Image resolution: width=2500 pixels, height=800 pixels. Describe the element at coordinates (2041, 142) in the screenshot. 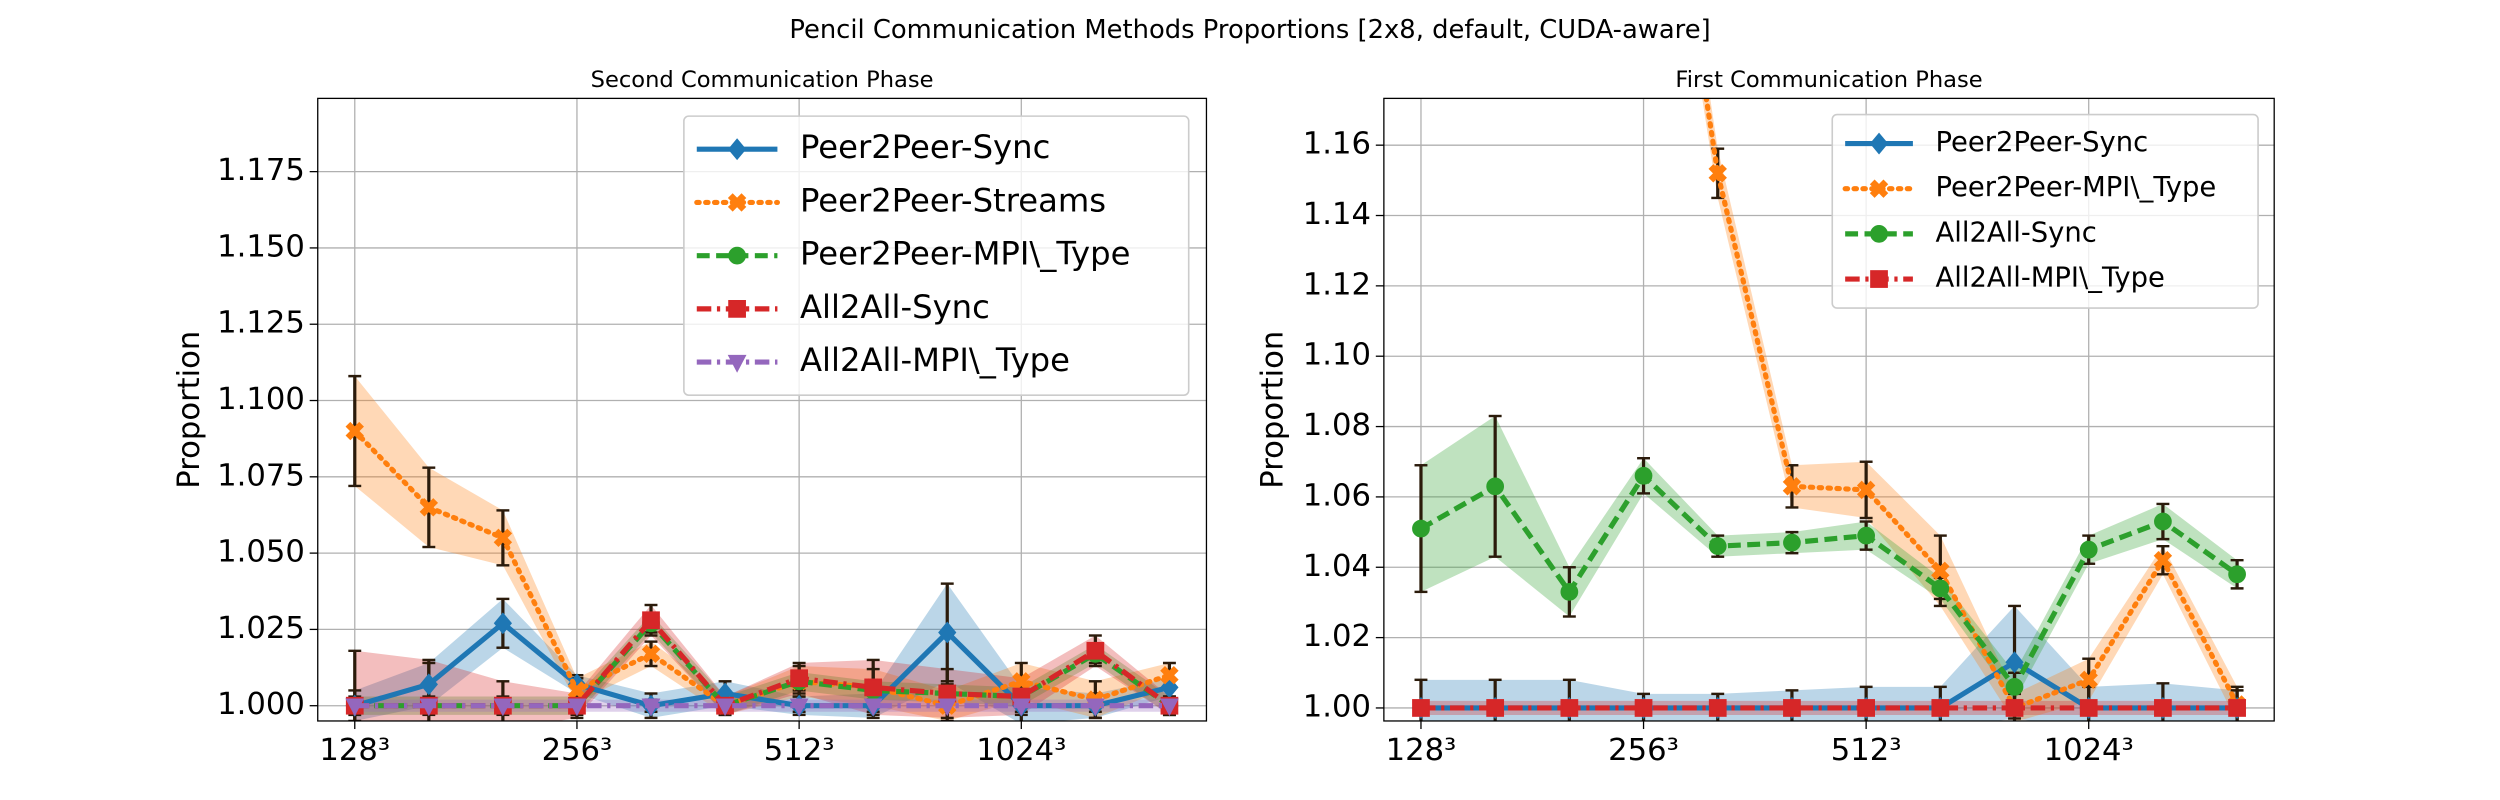

I see `legend-label: Peer2Peer-Sync` at that location.